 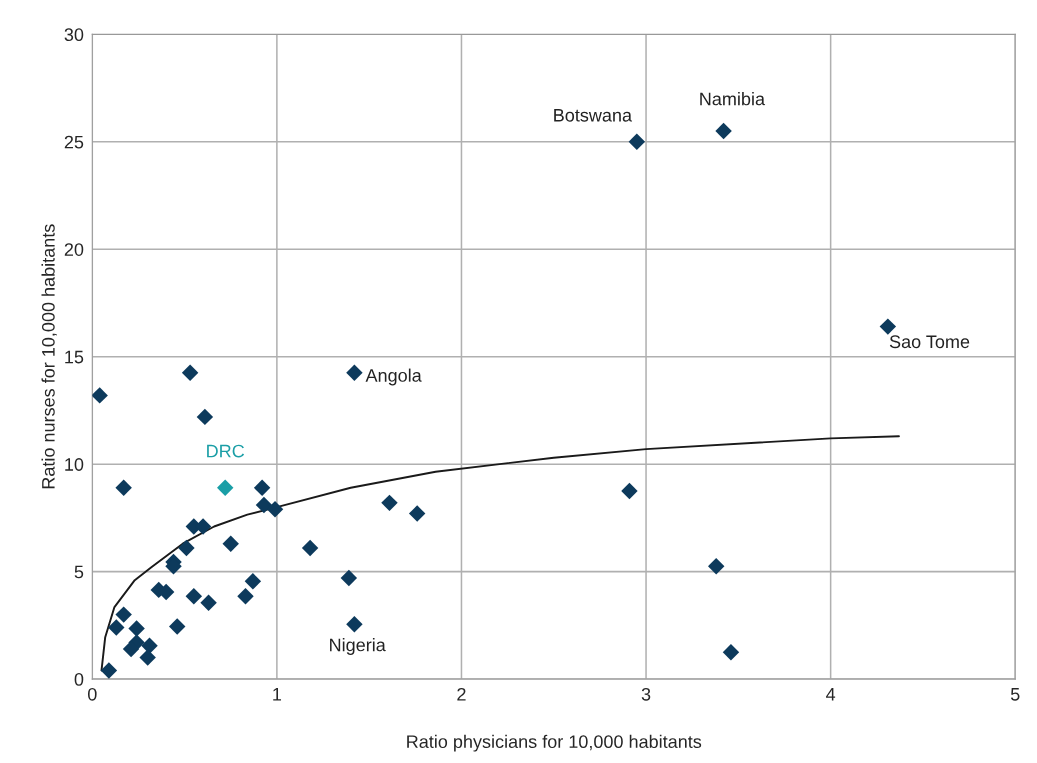 I want to click on annotation: Botswana, so click(x=593, y=115).